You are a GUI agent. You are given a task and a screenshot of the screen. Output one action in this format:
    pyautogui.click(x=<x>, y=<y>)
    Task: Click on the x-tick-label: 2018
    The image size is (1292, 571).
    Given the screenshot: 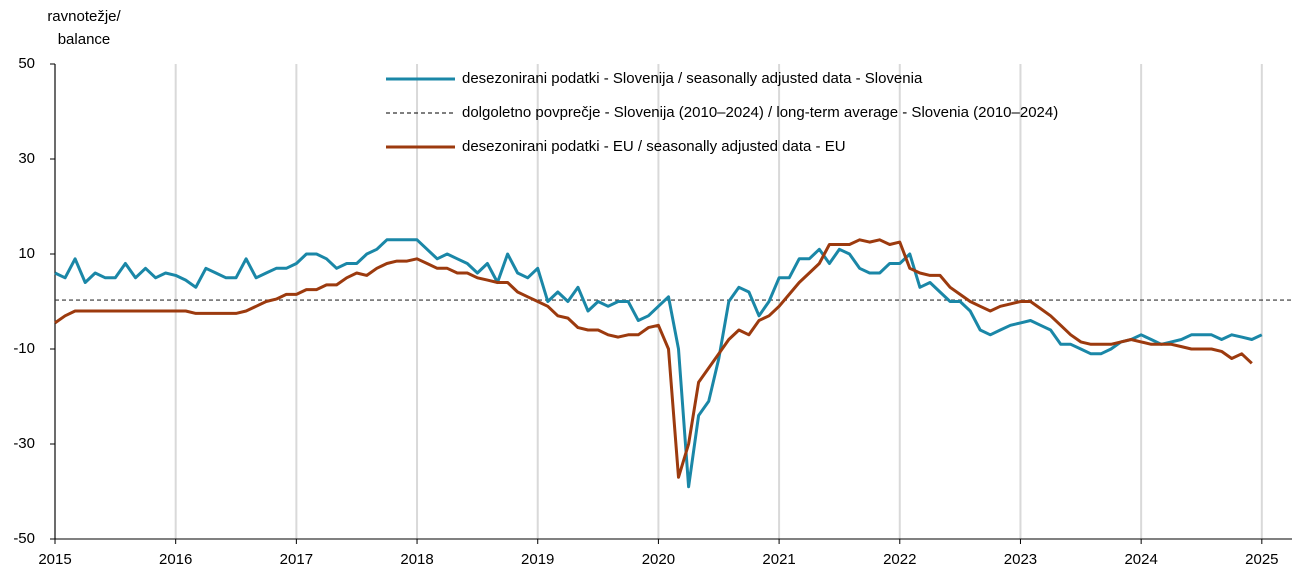 What is the action you would take?
    pyautogui.click(x=416, y=559)
    